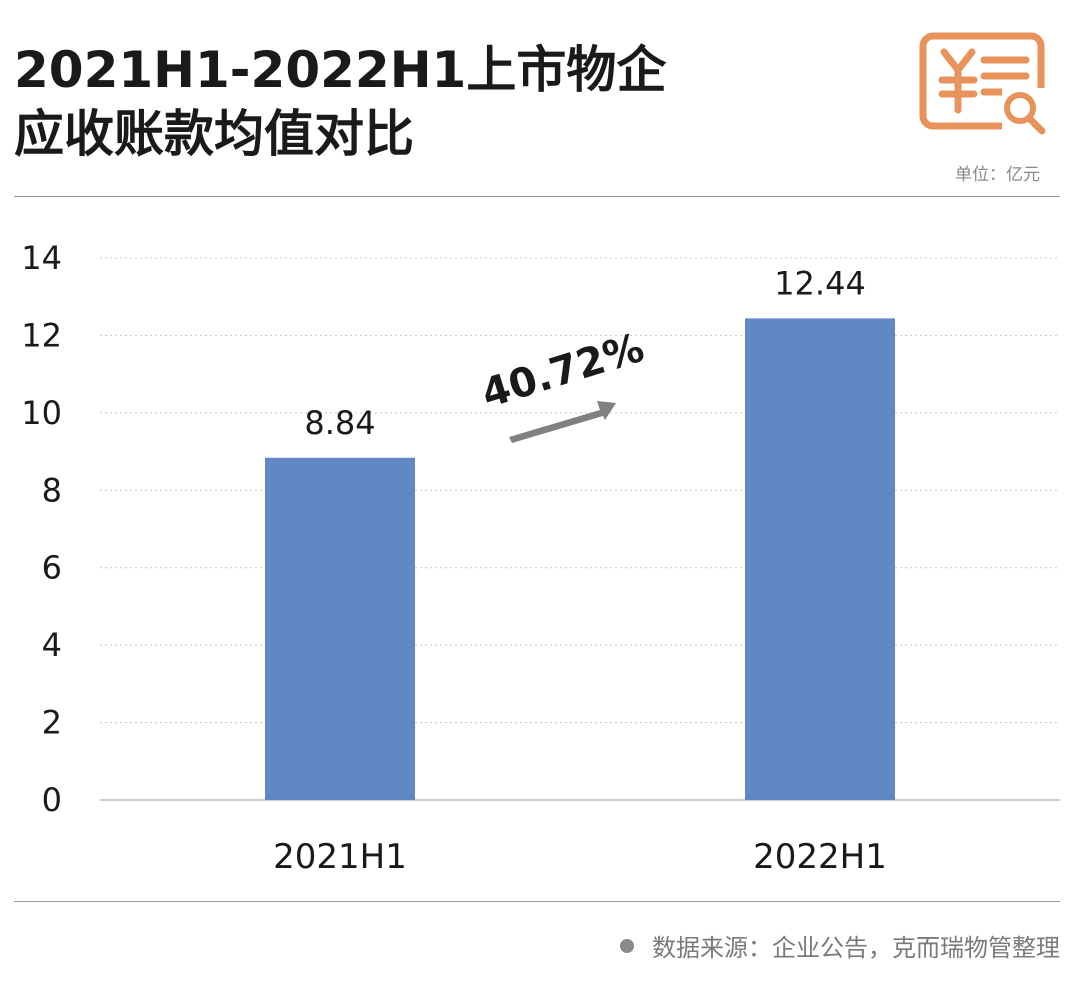 The image size is (1080, 988). I want to click on y-tick-label: 6, so click(52, 568).